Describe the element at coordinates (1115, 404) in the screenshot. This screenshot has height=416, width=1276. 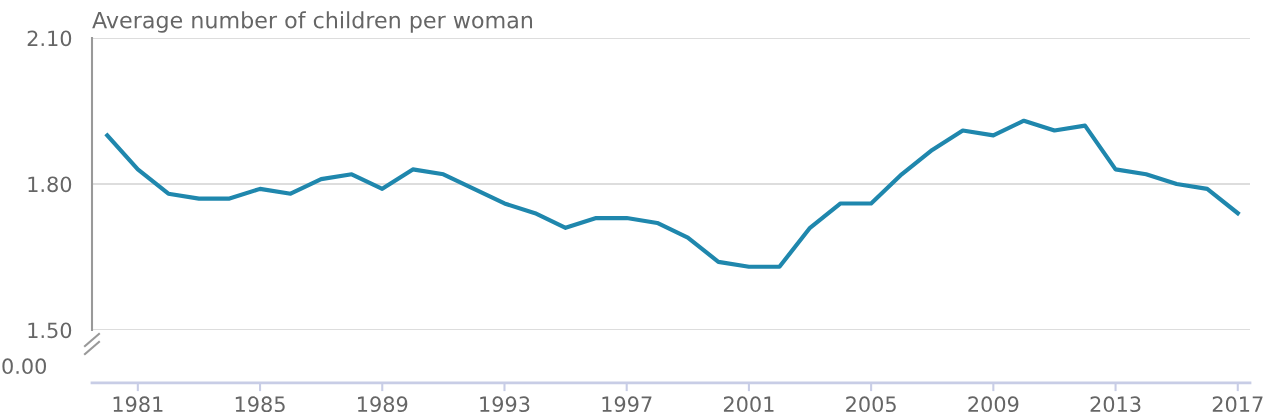
I see `x-tick-label: 2013` at that location.